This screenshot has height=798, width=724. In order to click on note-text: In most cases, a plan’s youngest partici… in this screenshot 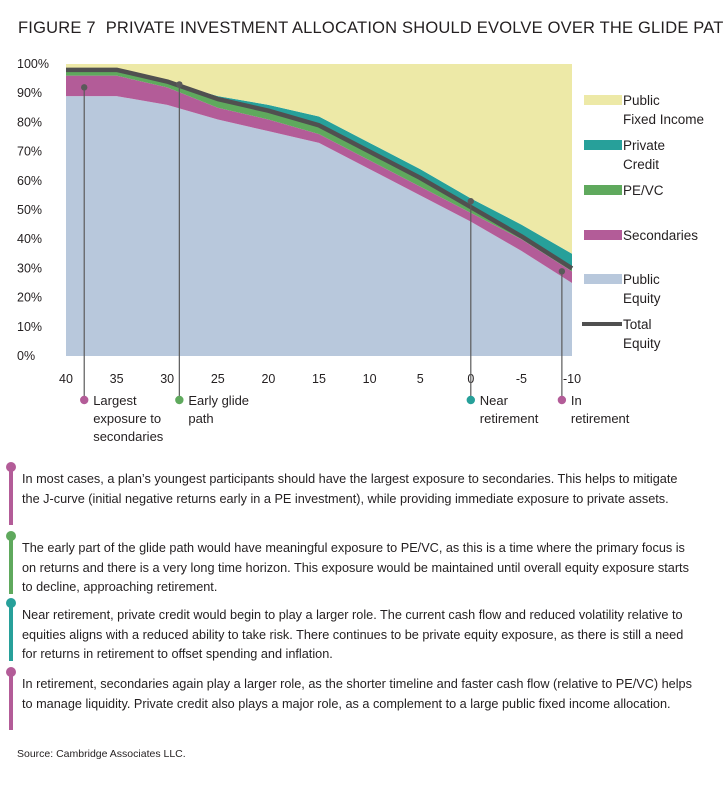, I will do `click(350, 489)`.